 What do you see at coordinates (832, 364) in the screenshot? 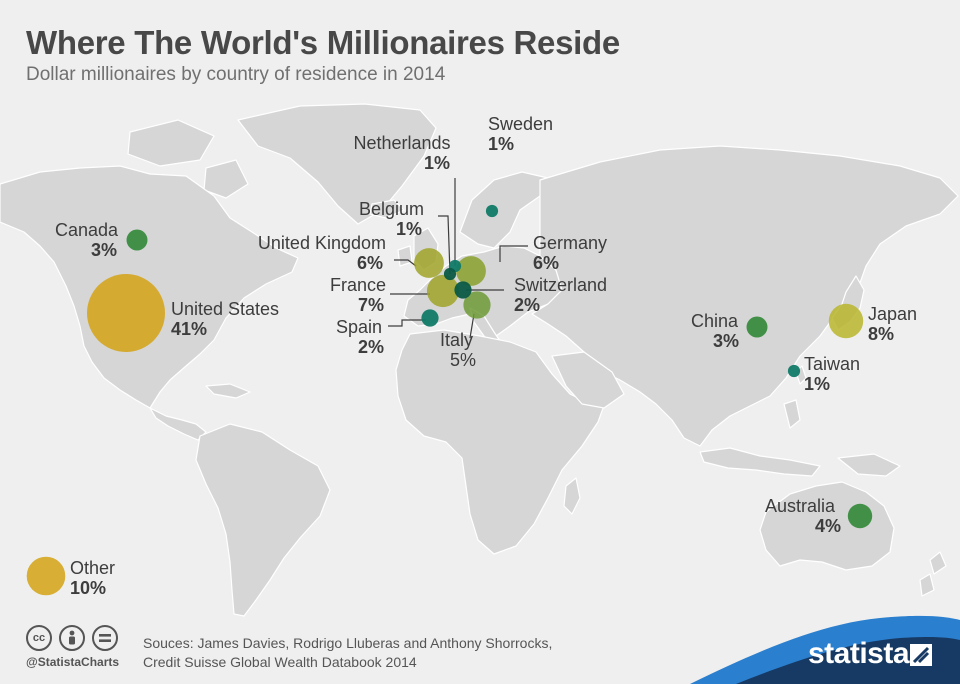
I see `label-name: Taiwan` at bounding box center [832, 364].